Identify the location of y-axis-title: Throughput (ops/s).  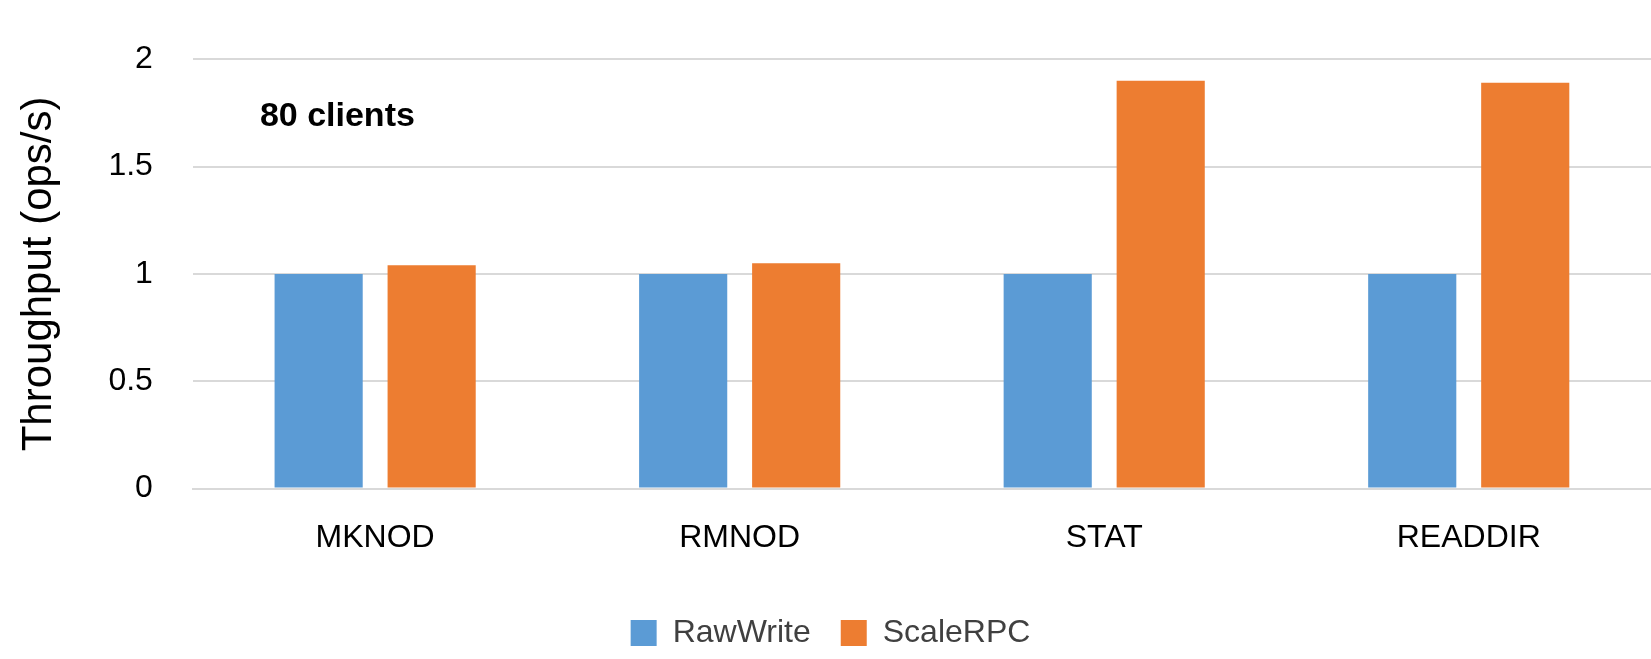
(36, 274).